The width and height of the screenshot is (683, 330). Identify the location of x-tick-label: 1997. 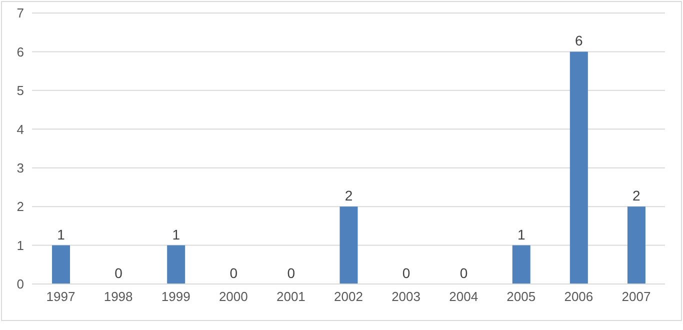
(61, 296).